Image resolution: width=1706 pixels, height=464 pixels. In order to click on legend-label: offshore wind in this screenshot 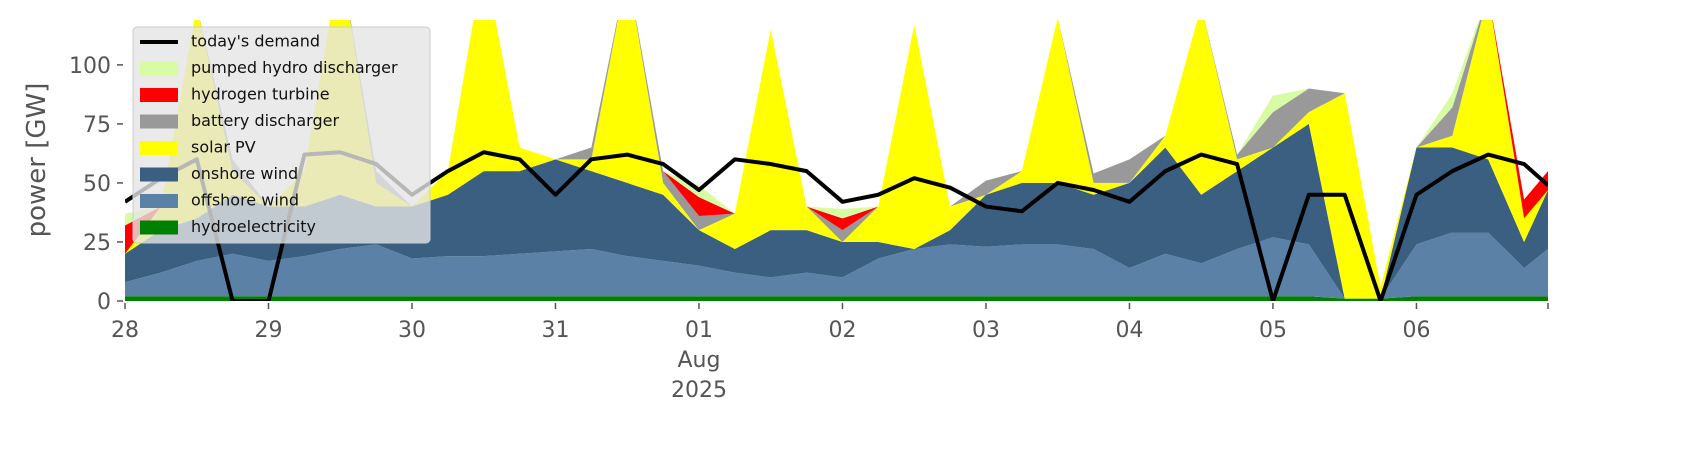, I will do `click(245, 200)`.